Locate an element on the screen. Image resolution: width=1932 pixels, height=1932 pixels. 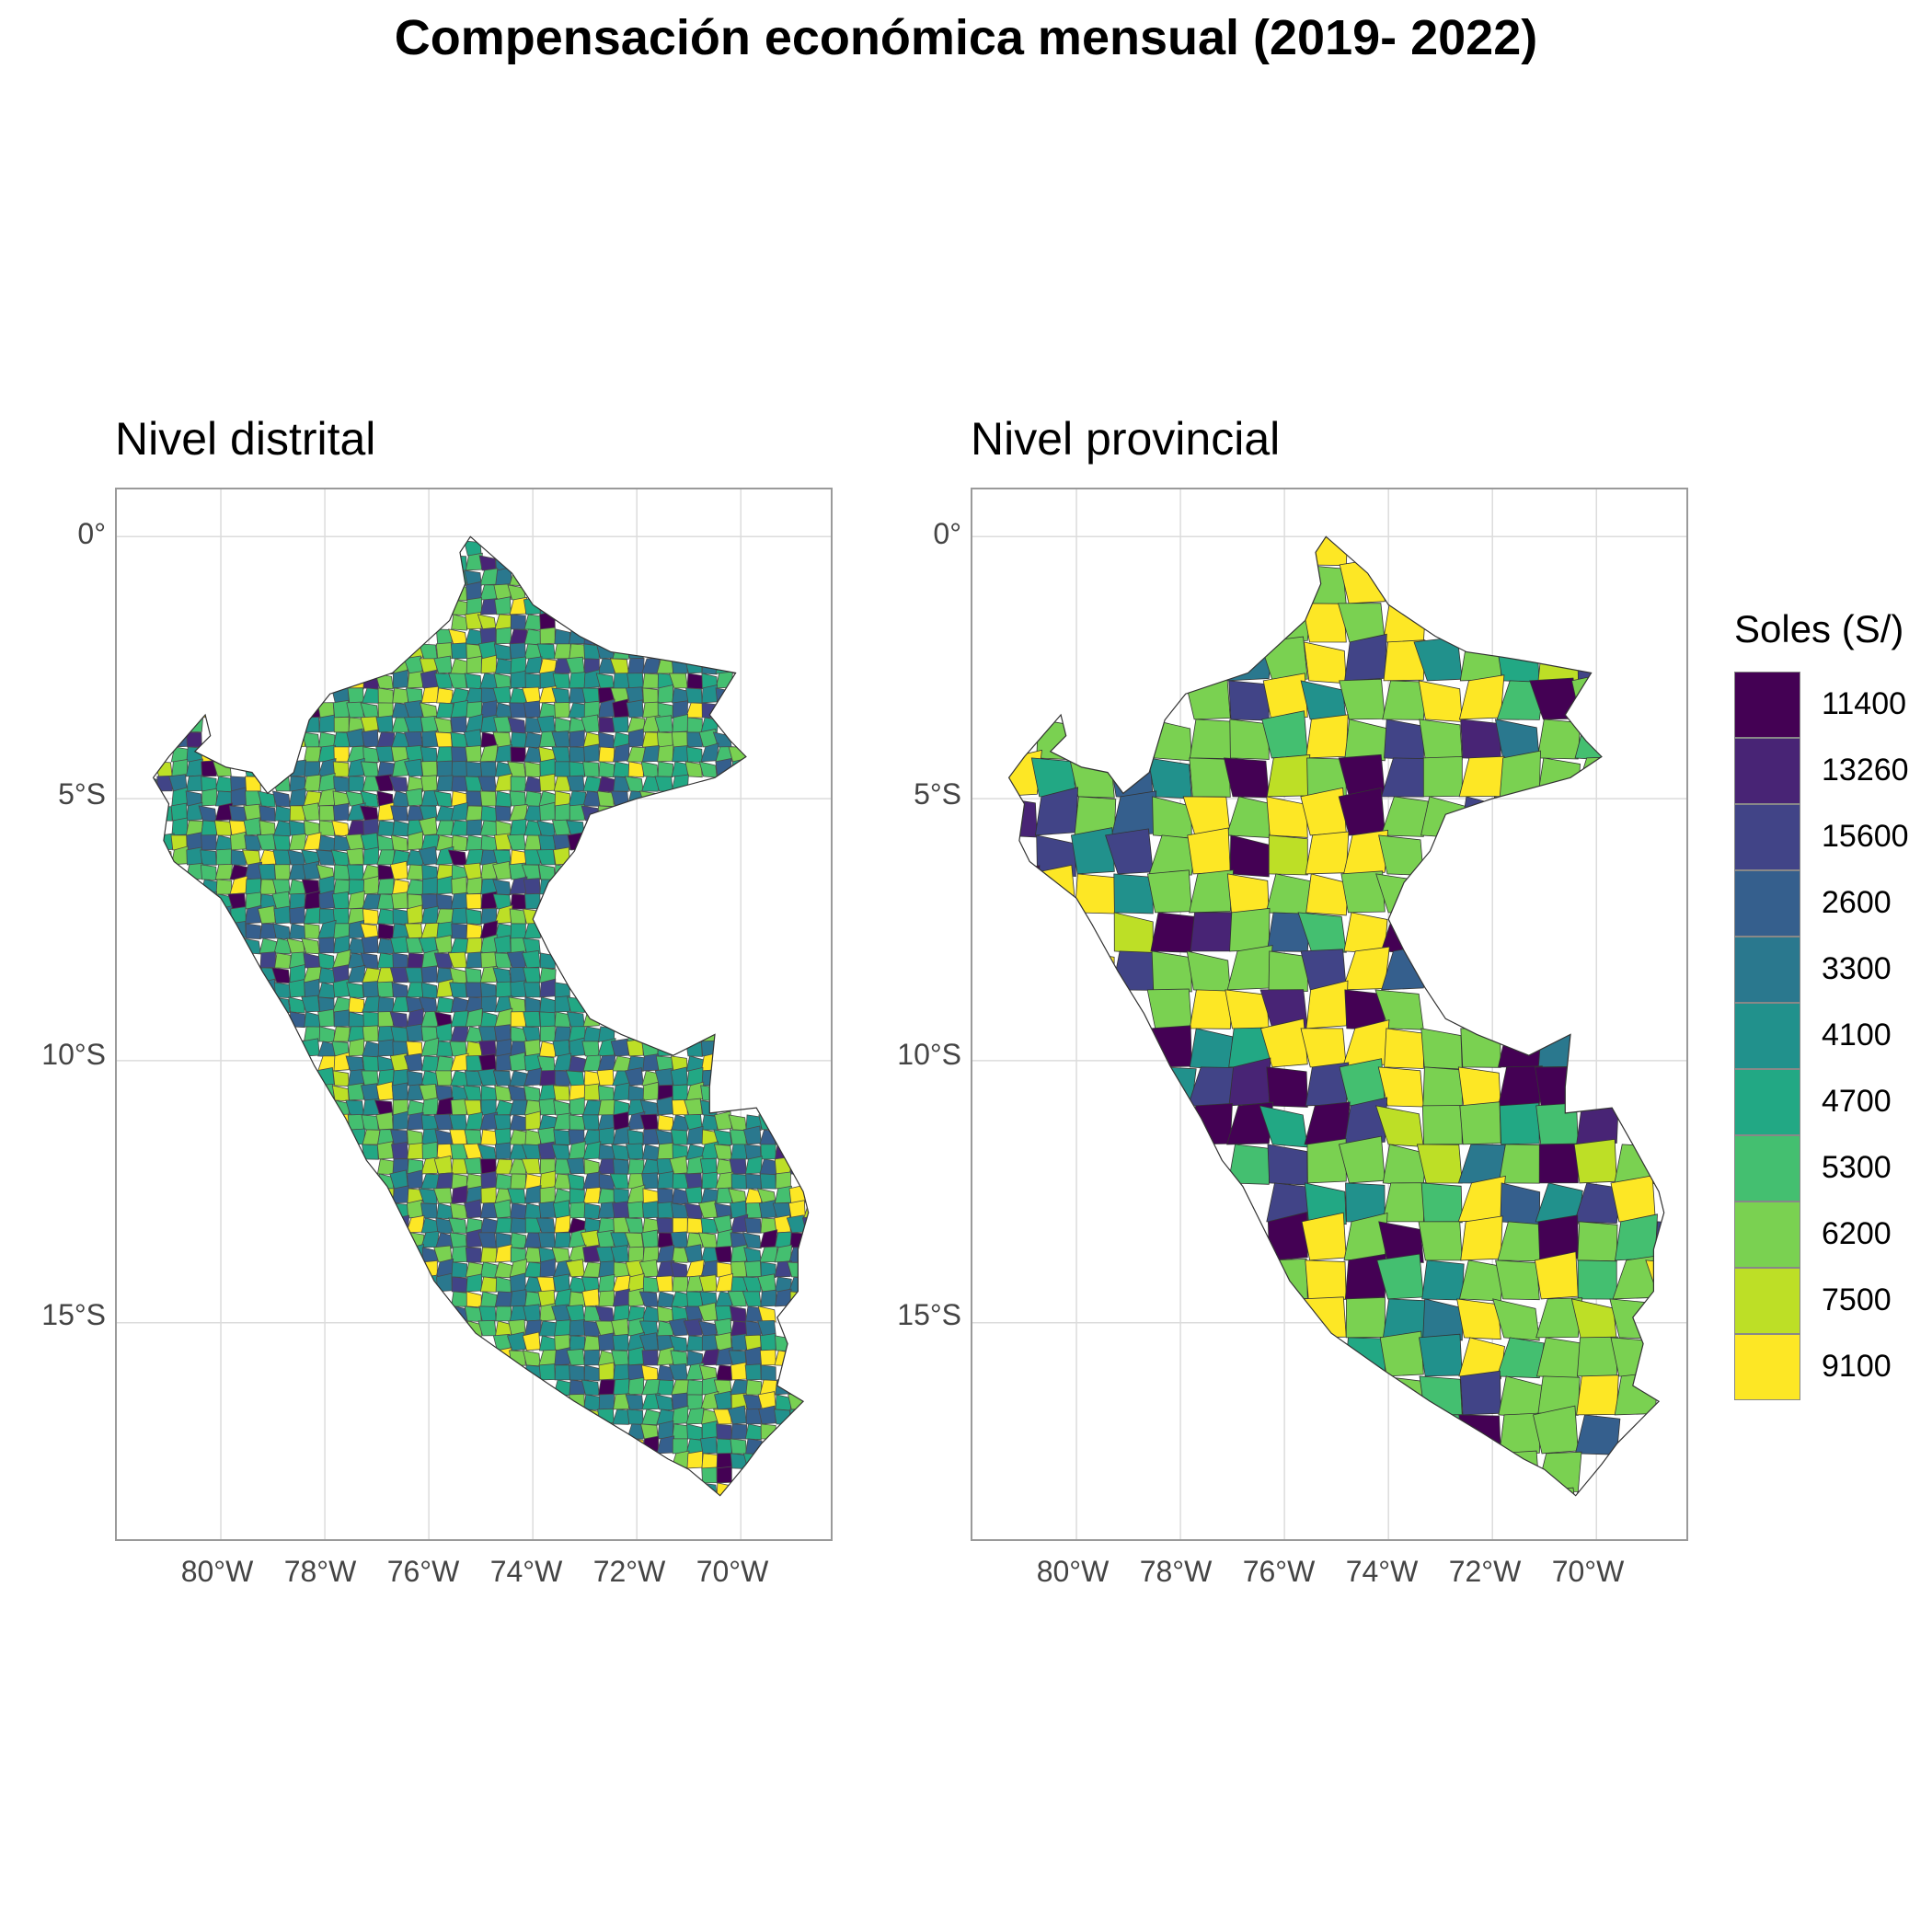
y-tick-label: 10°S is located at coordinates (73, 1054).